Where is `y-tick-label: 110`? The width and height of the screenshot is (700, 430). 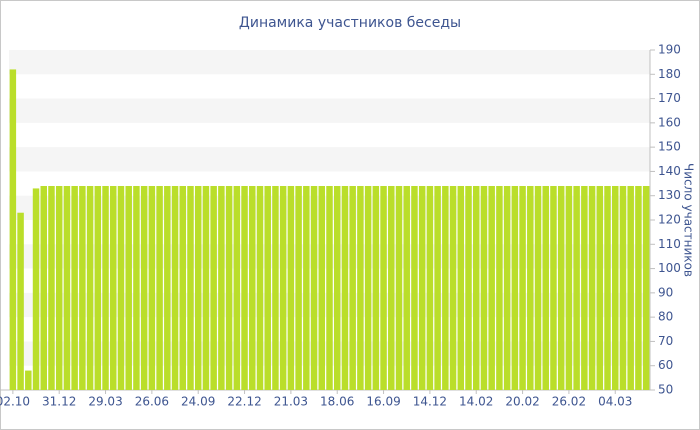
y-tick-label: 110 is located at coordinates (669, 244).